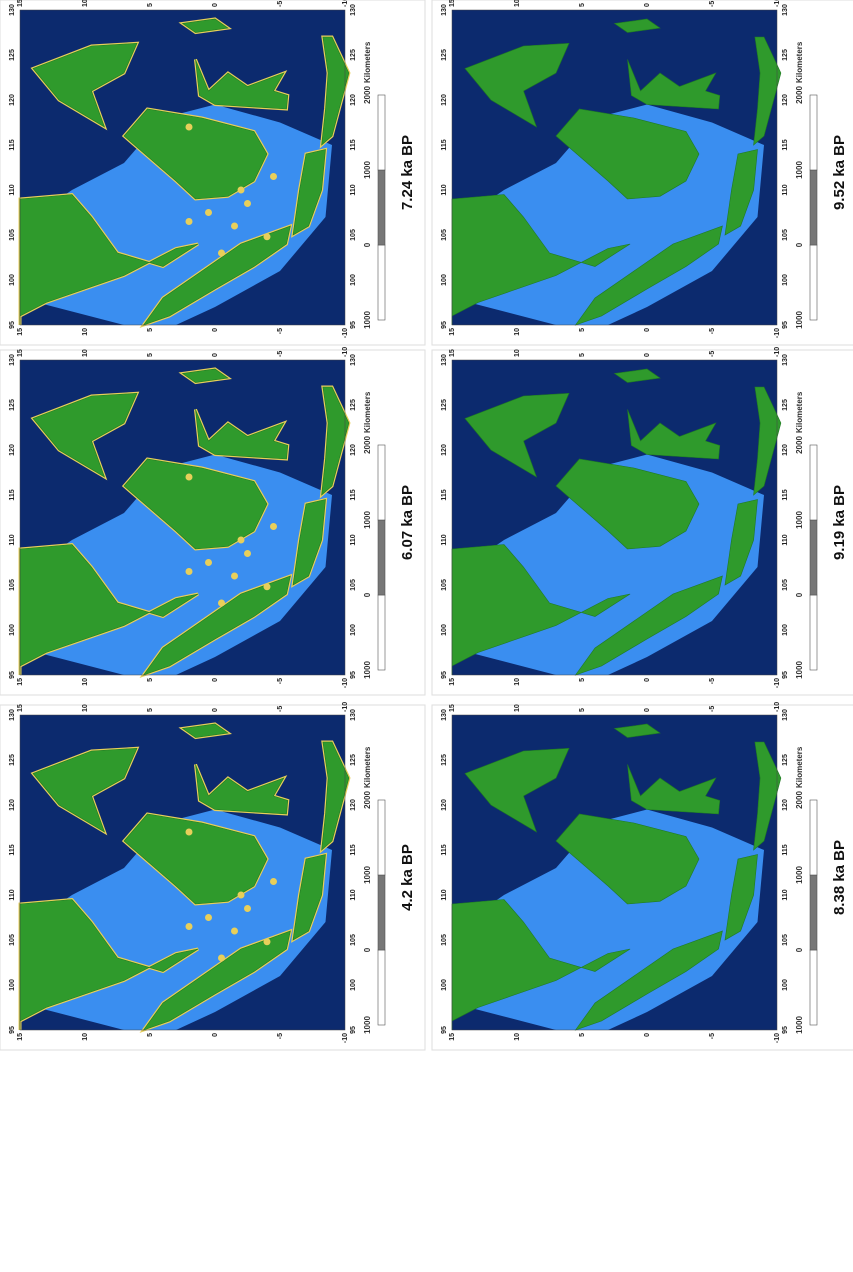  What do you see at coordinates (839, 172) in the screenshot?
I see `panel-title: 9.52 ka BP` at bounding box center [839, 172].